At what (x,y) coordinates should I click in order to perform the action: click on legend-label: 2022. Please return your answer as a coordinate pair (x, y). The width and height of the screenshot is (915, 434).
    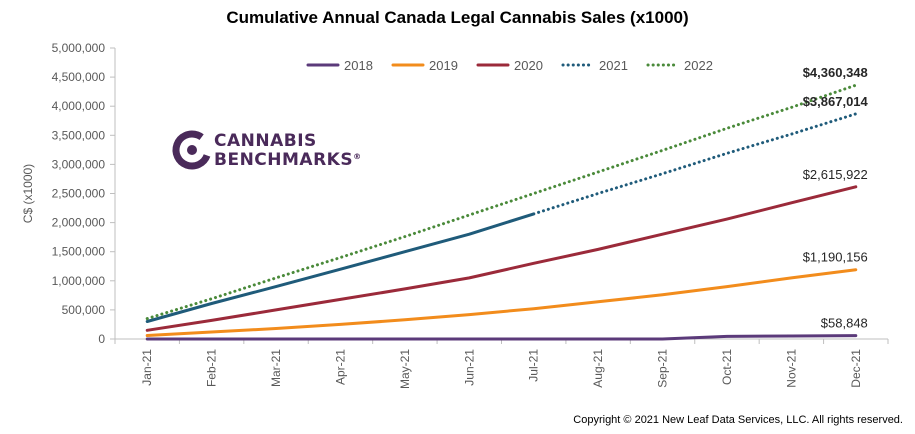
    Looking at the image, I should click on (698, 65).